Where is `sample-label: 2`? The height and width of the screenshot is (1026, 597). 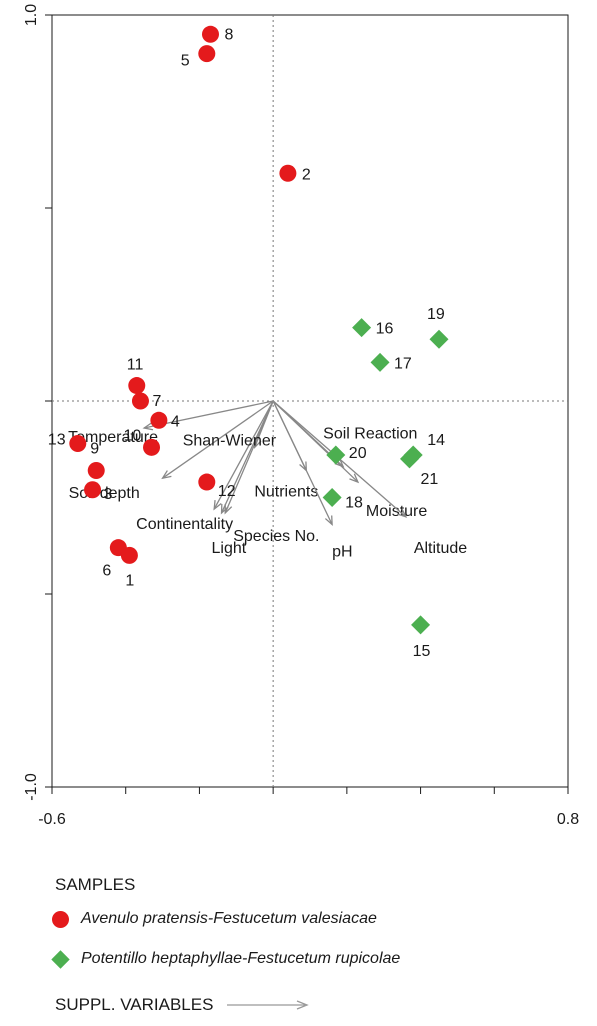
sample-label: 2 is located at coordinates (306, 174).